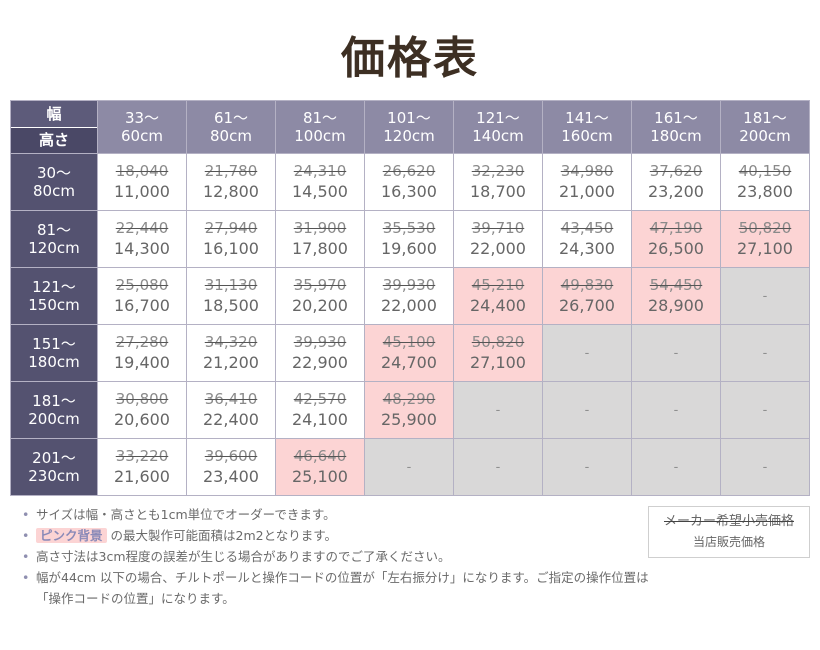 The height and width of the screenshot is (650, 820). What do you see at coordinates (587, 191) in the screenshot?
I see `sale-price: 21,000` at bounding box center [587, 191].